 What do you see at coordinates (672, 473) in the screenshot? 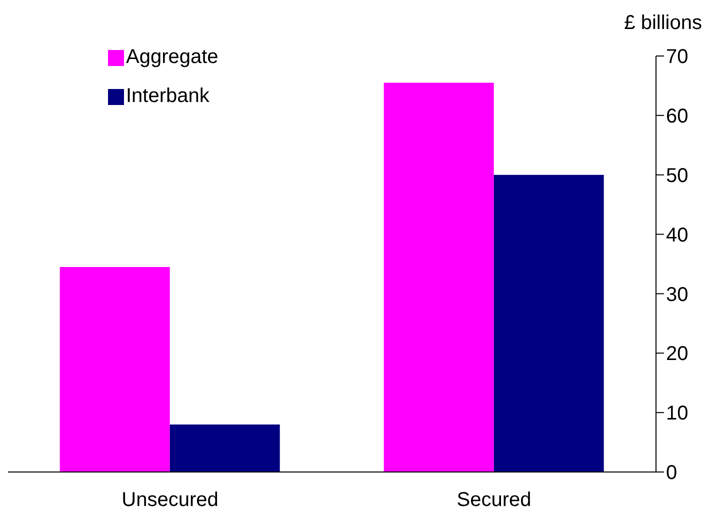
I see `y-tick-label: 0` at bounding box center [672, 473].